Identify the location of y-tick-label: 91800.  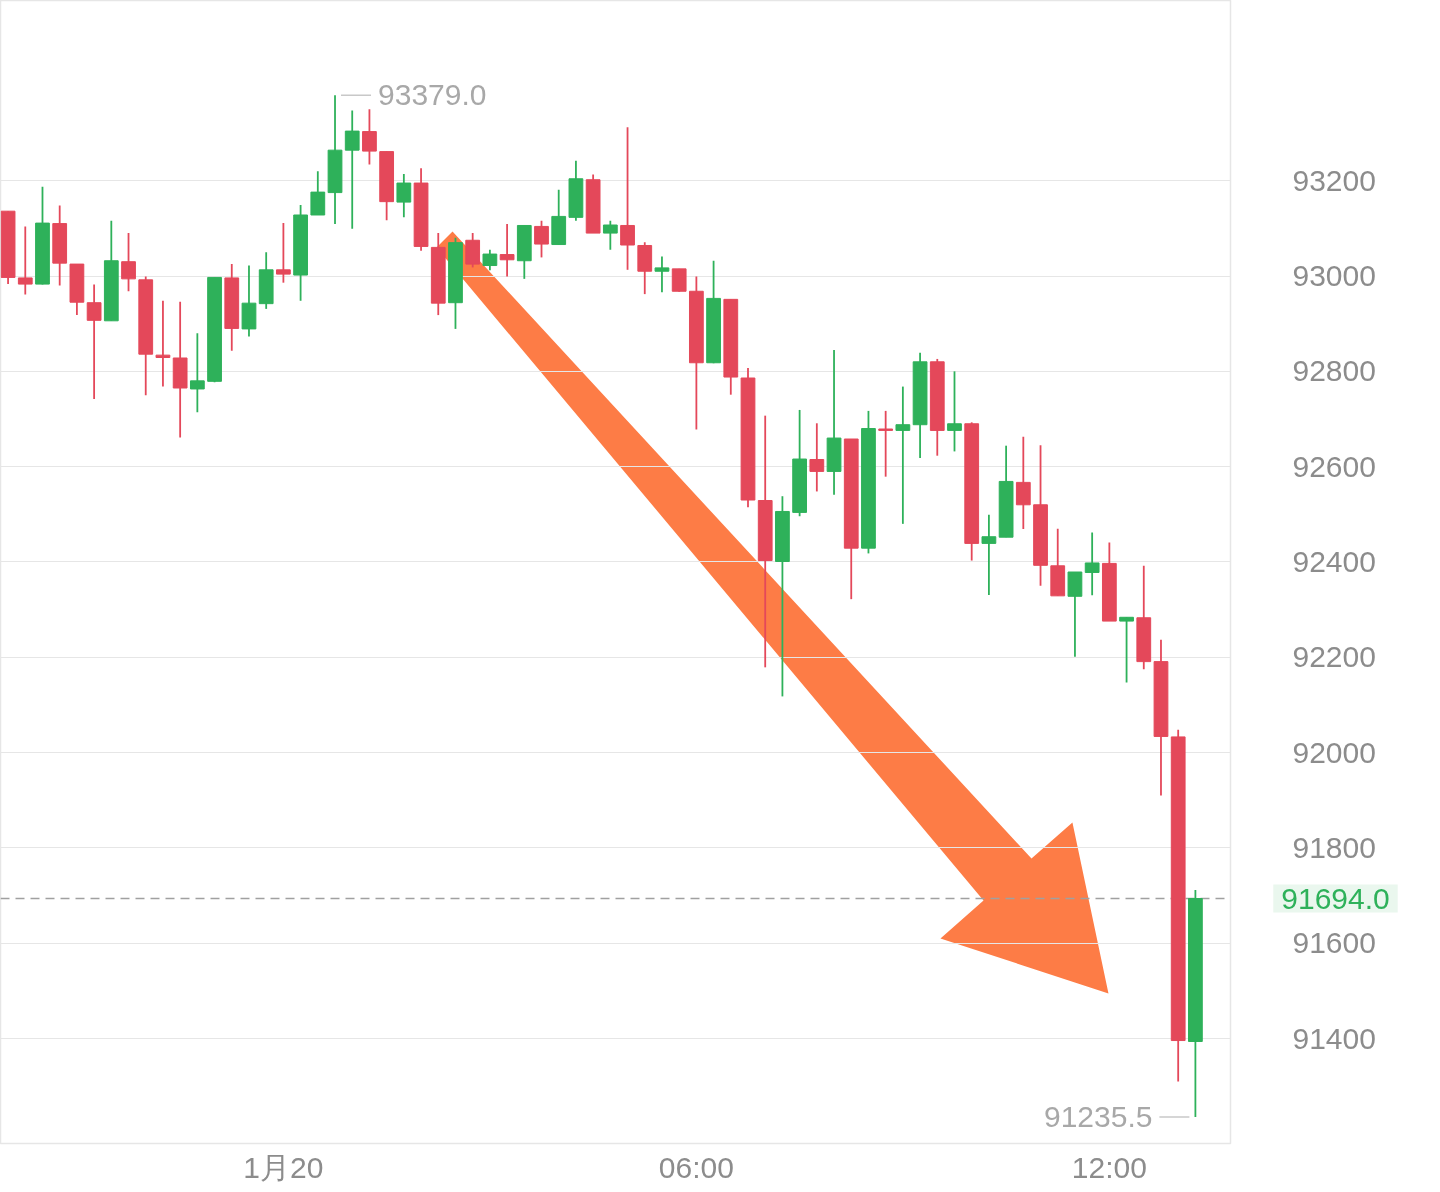
(1334, 847).